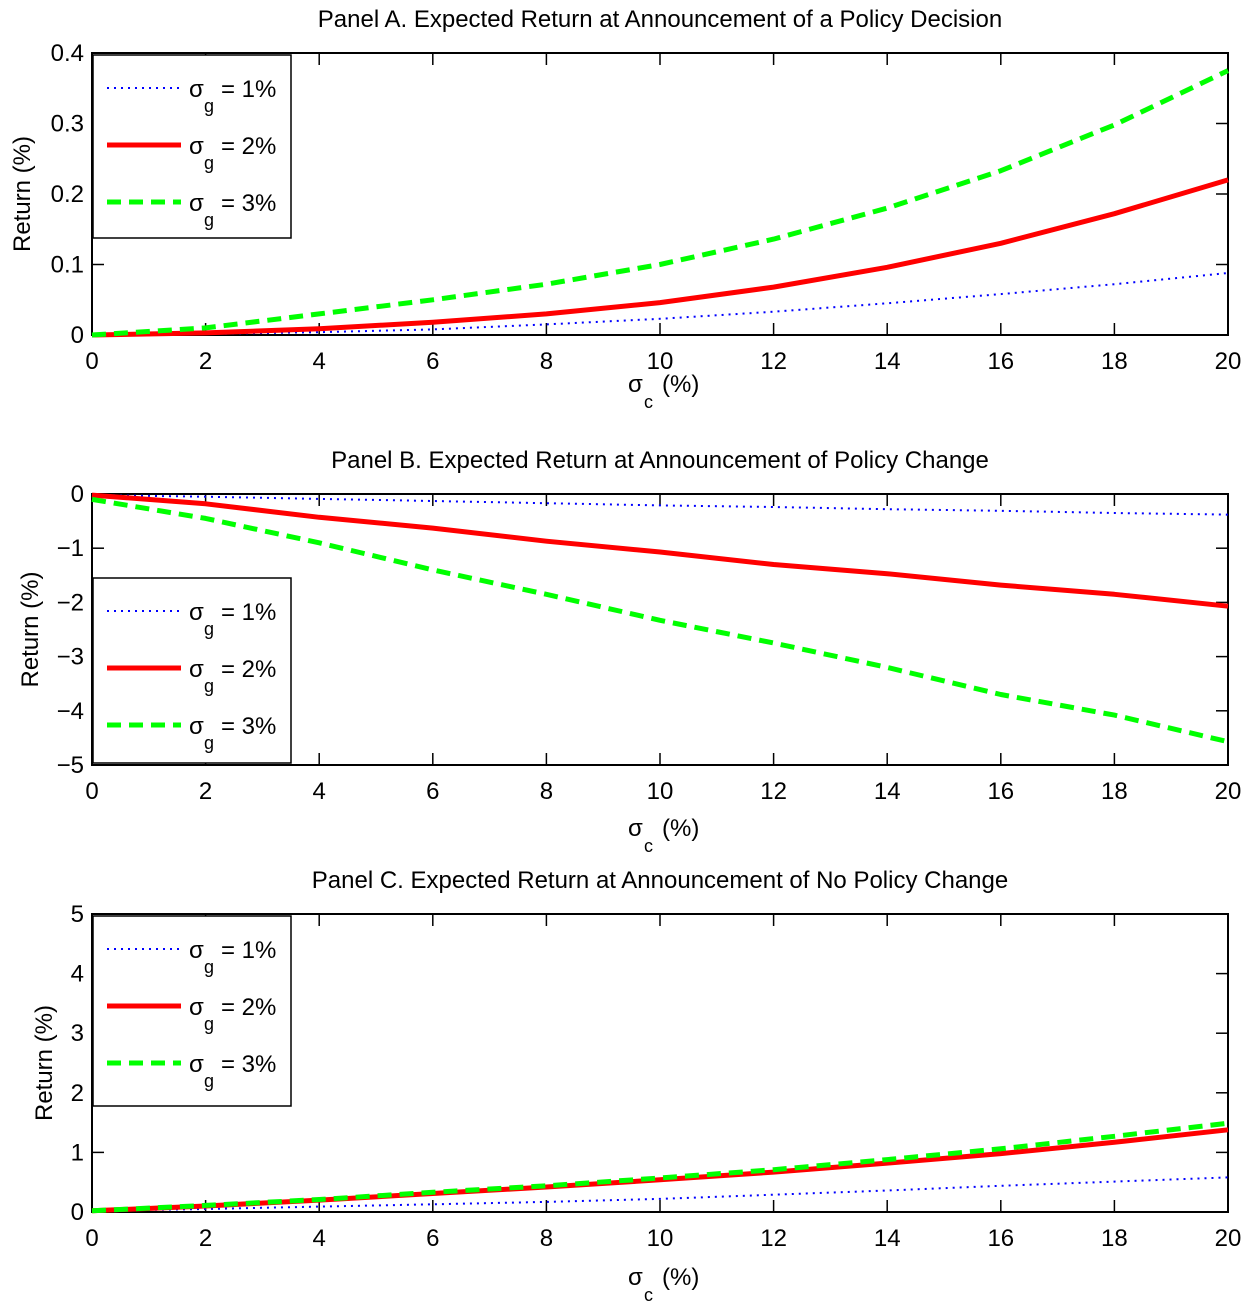  What do you see at coordinates (77, 914) in the screenshot?
I see `y-tick-label: 5` at bounding box center [77, 914].